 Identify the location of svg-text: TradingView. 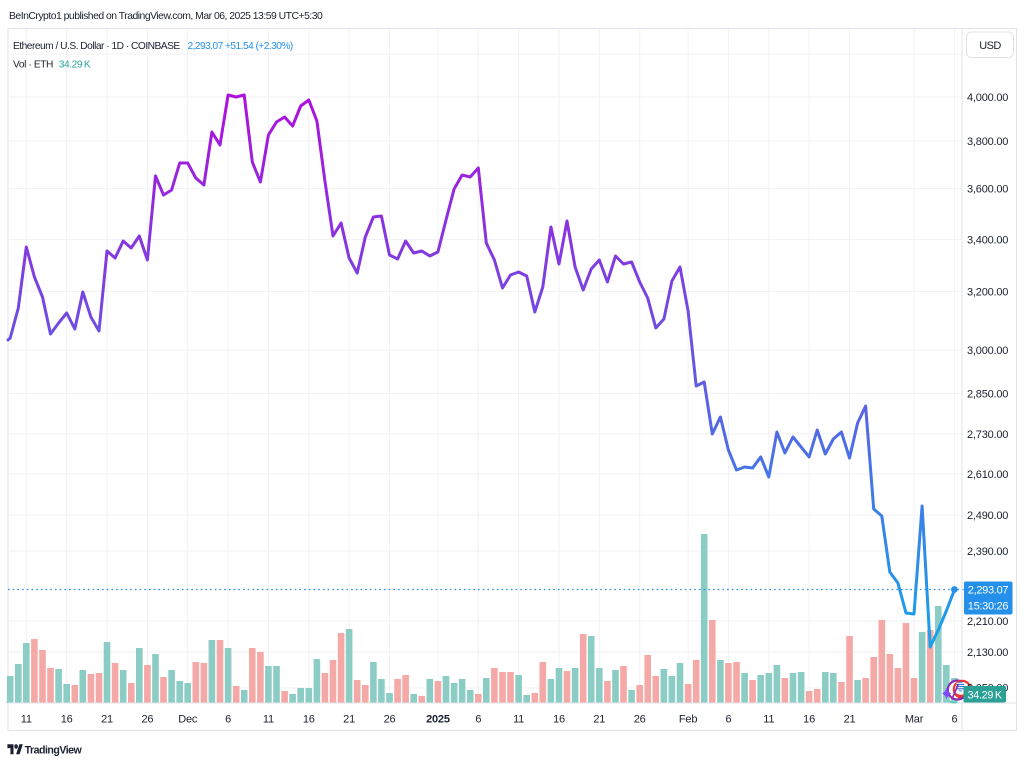
(54, 751).